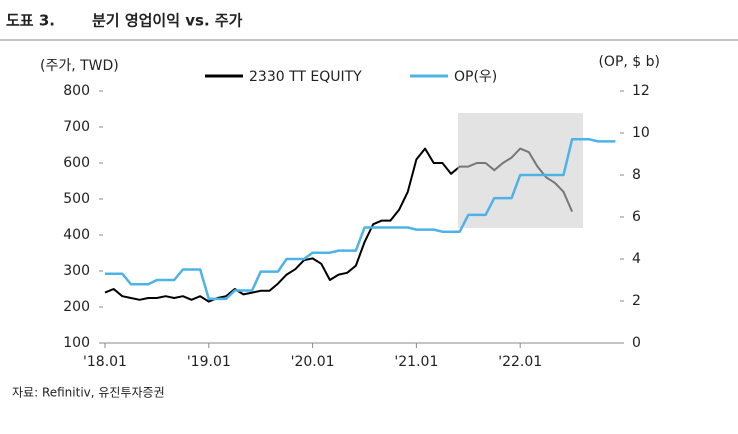  I want to click on y-tick-label: 100, so click(76, 343).